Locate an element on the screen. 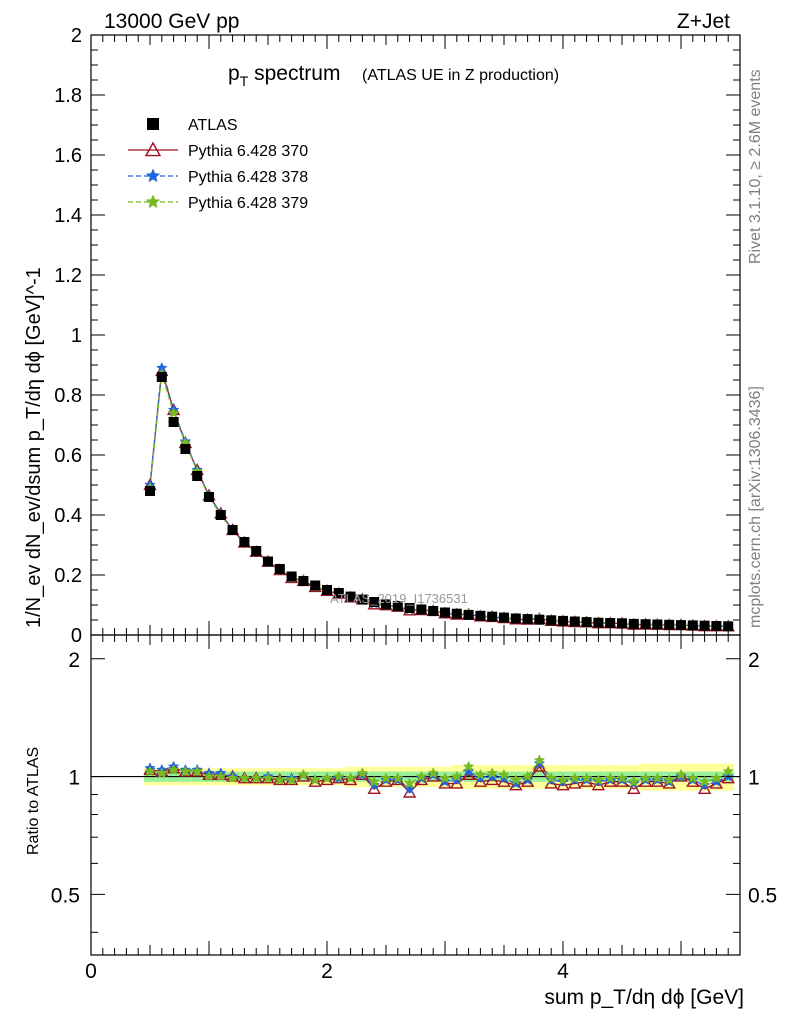 Image resolution: width=786 pixels, height=1024 pixels. watermark: ATLAS_2019_I1736531 is located at coordinates (399, 598).